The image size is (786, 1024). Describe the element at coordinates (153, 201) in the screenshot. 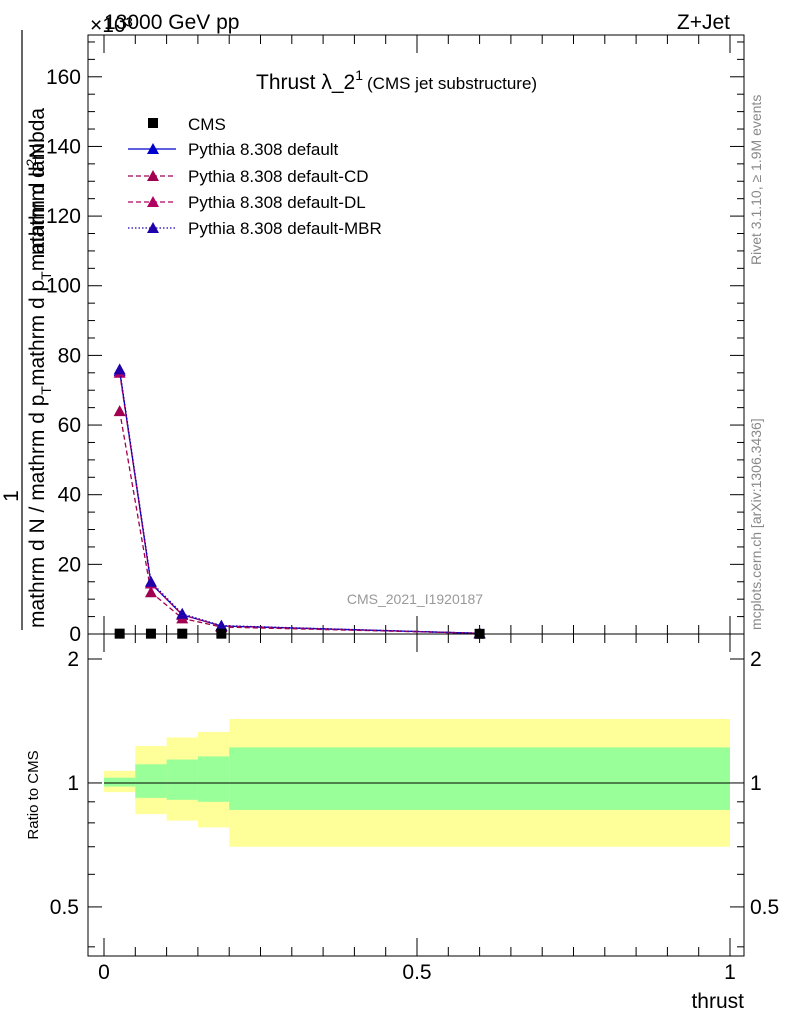

I see `legend-dl-marker` at that location.